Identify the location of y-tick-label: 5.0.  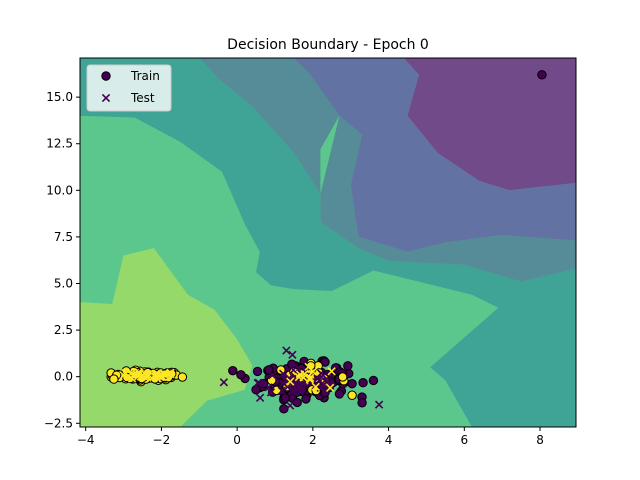
(63, 284).